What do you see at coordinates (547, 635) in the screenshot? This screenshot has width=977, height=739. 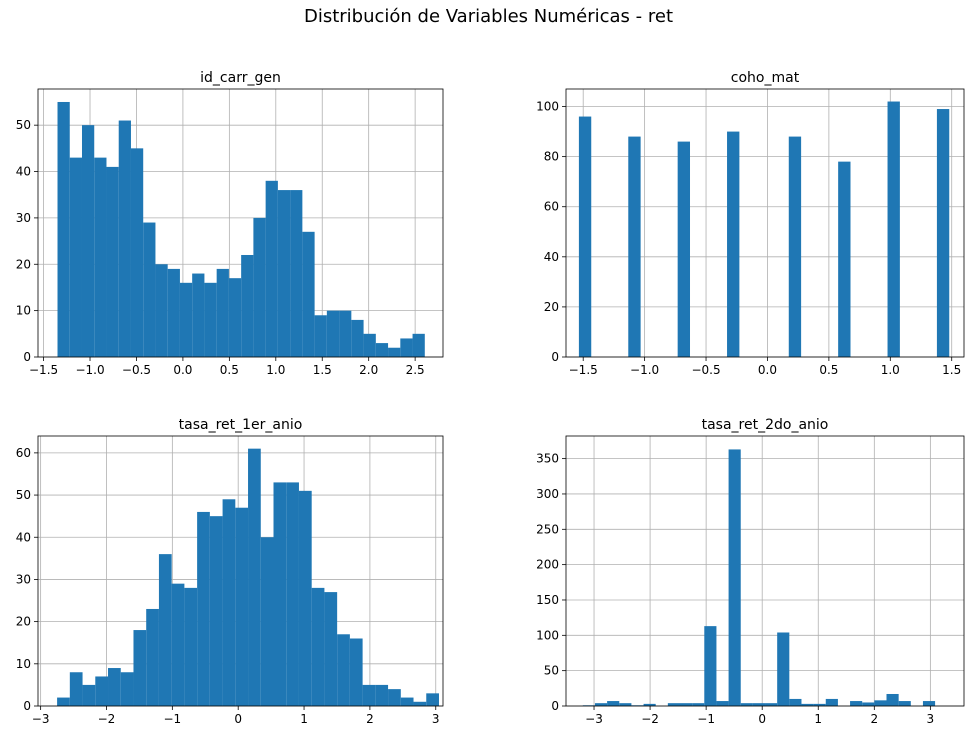 I see `y-tick-label: 100` at bounding box center [547, 635].